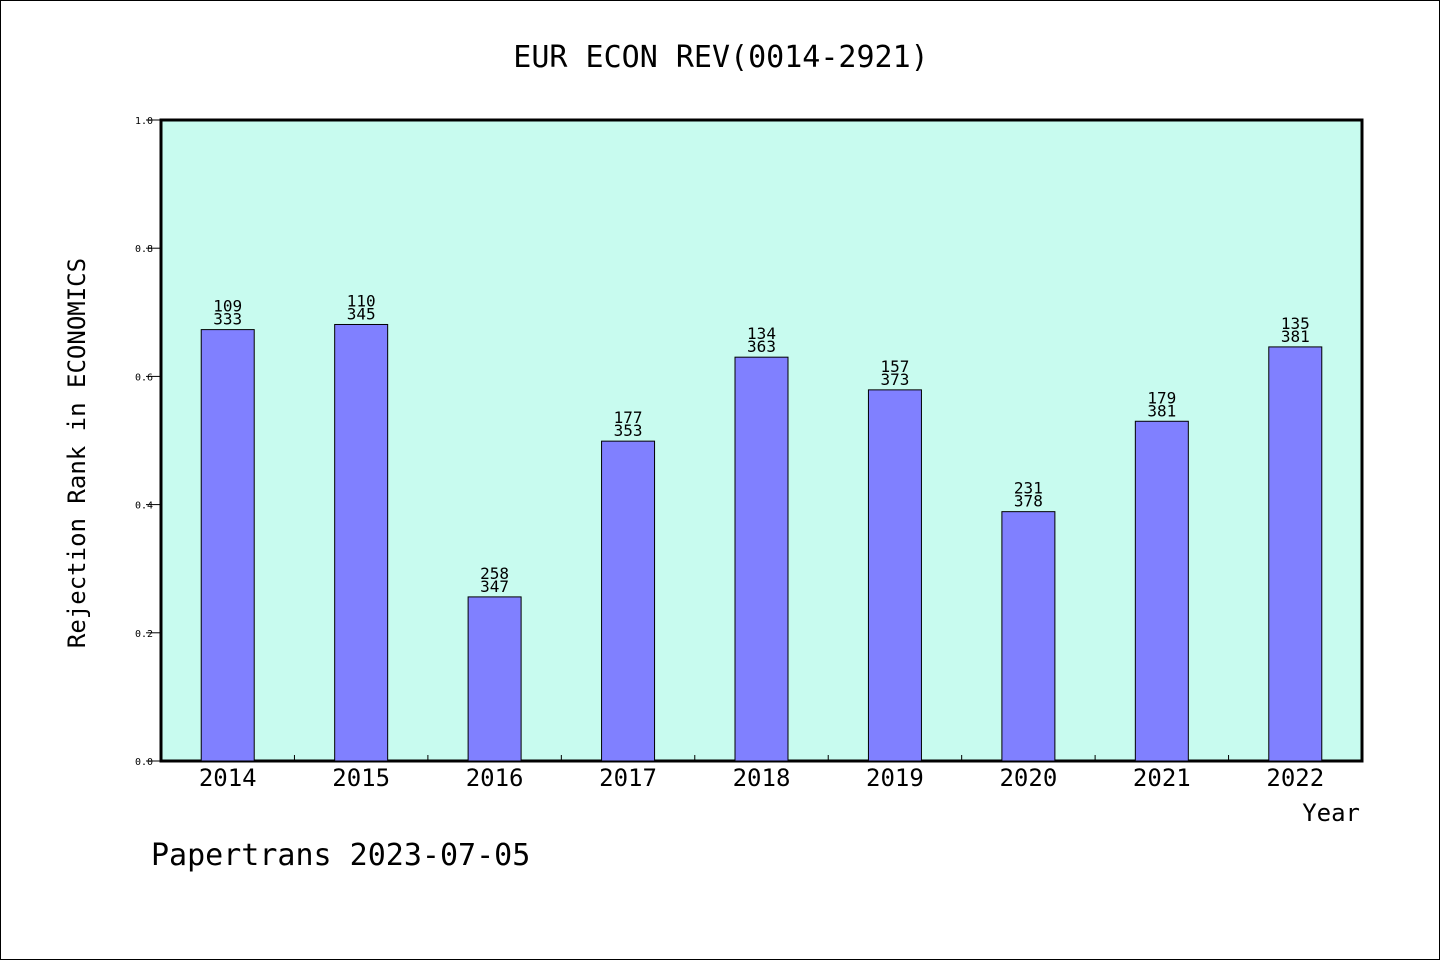 The width and height of the screenshot is (1440, 963). What do you see at coordinates (762, 778) in the screenshot?
I see `x-tick-label: 2018` at bounding box center [762, 778].